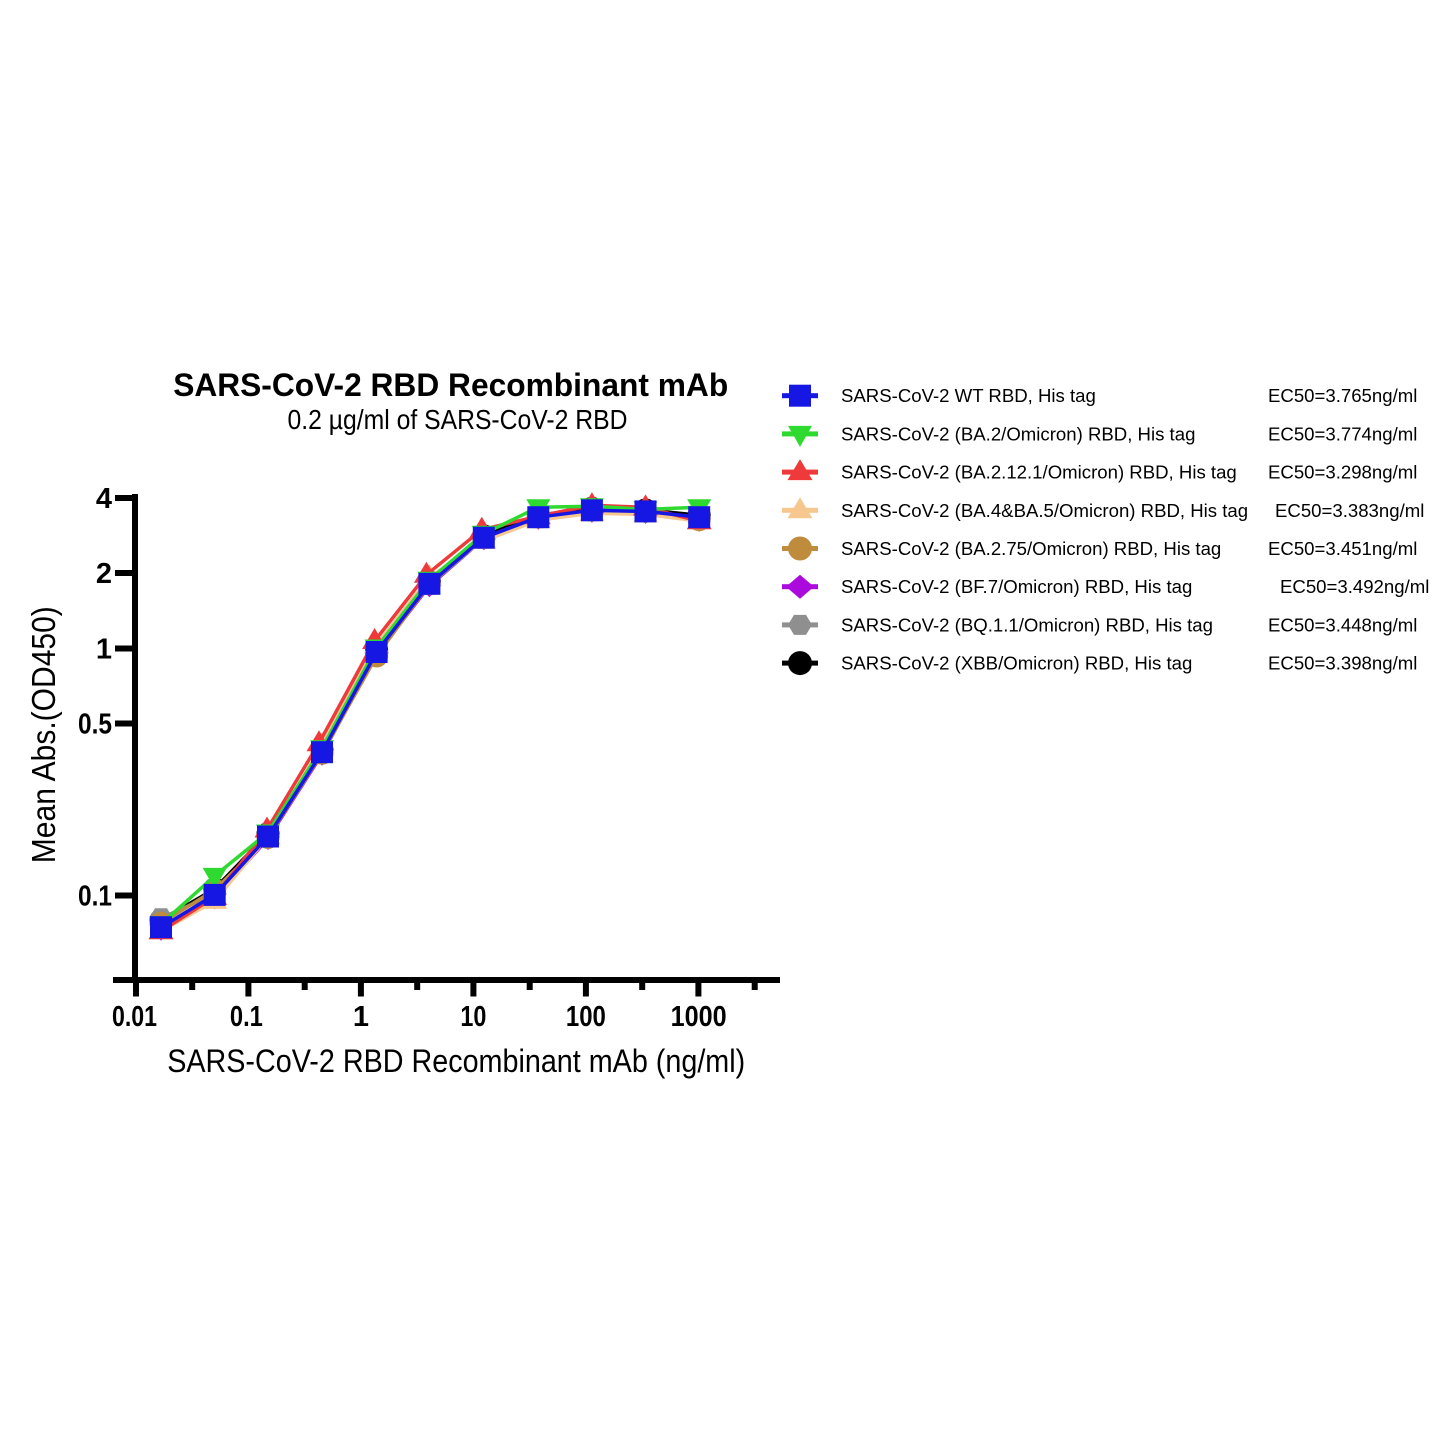 The image size is (1445, 1445). Describe the element at coordinates (1342, 472) in the screenshot. I see `svg-text: EC50=3.298ng/ml` at that location.